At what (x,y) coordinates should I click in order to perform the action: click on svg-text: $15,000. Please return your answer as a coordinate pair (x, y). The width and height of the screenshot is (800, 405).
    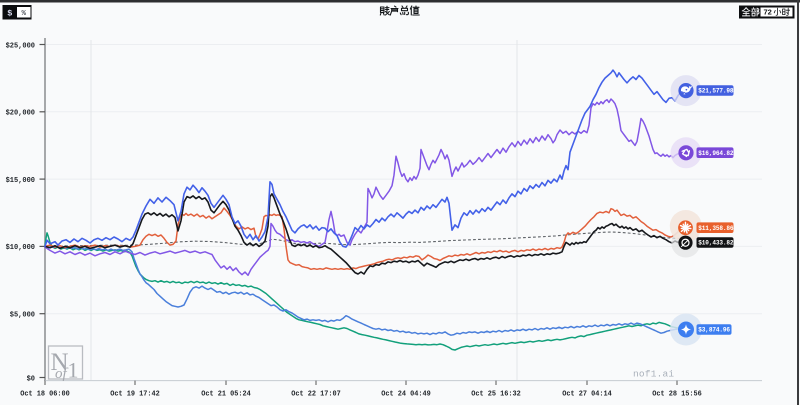
    Looking at the image, I should click on (20, 181).